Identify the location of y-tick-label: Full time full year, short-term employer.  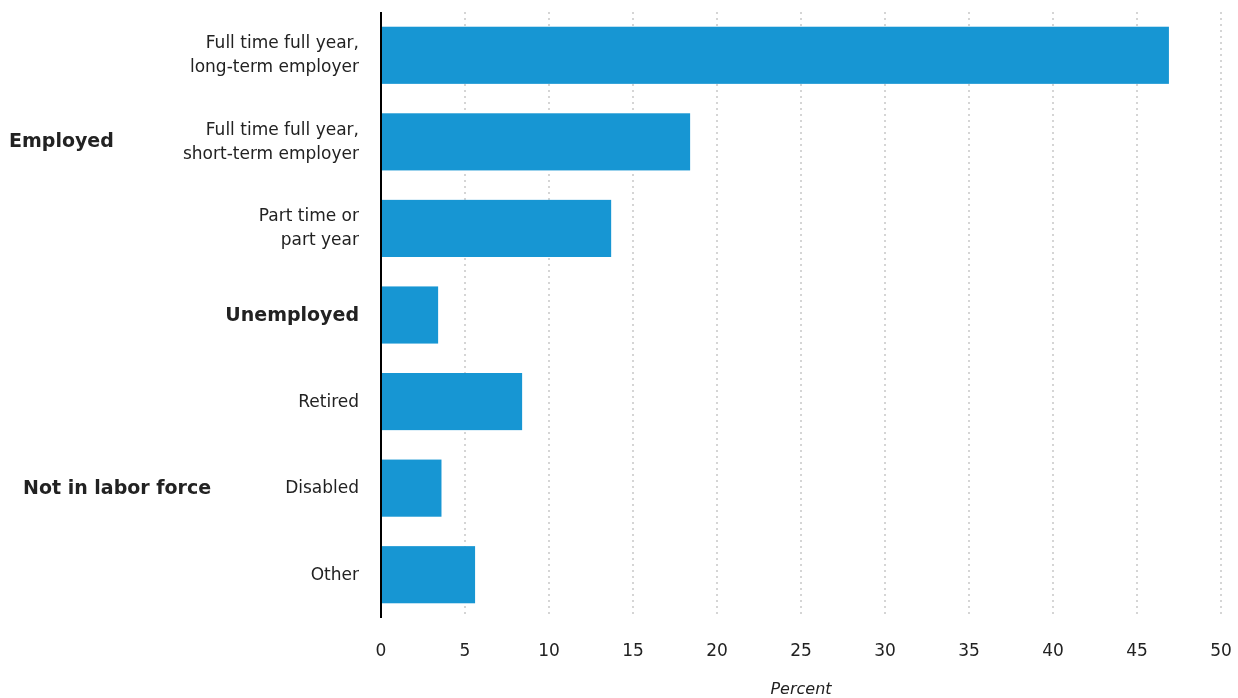
(271, 140).